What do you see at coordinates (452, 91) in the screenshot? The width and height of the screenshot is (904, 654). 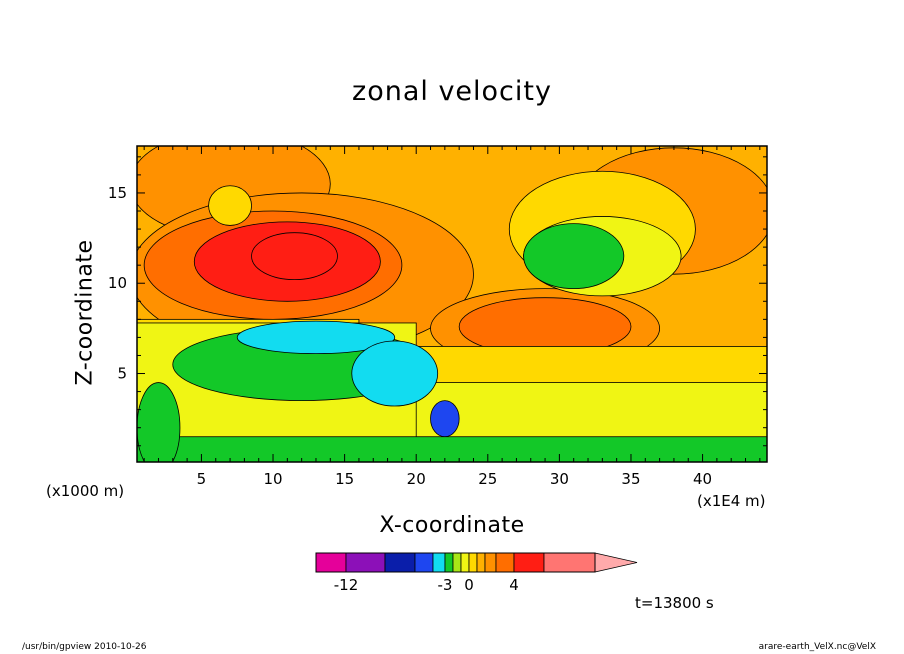 I see `chart-title: zonal velocity` at bounding box center [452, 91].